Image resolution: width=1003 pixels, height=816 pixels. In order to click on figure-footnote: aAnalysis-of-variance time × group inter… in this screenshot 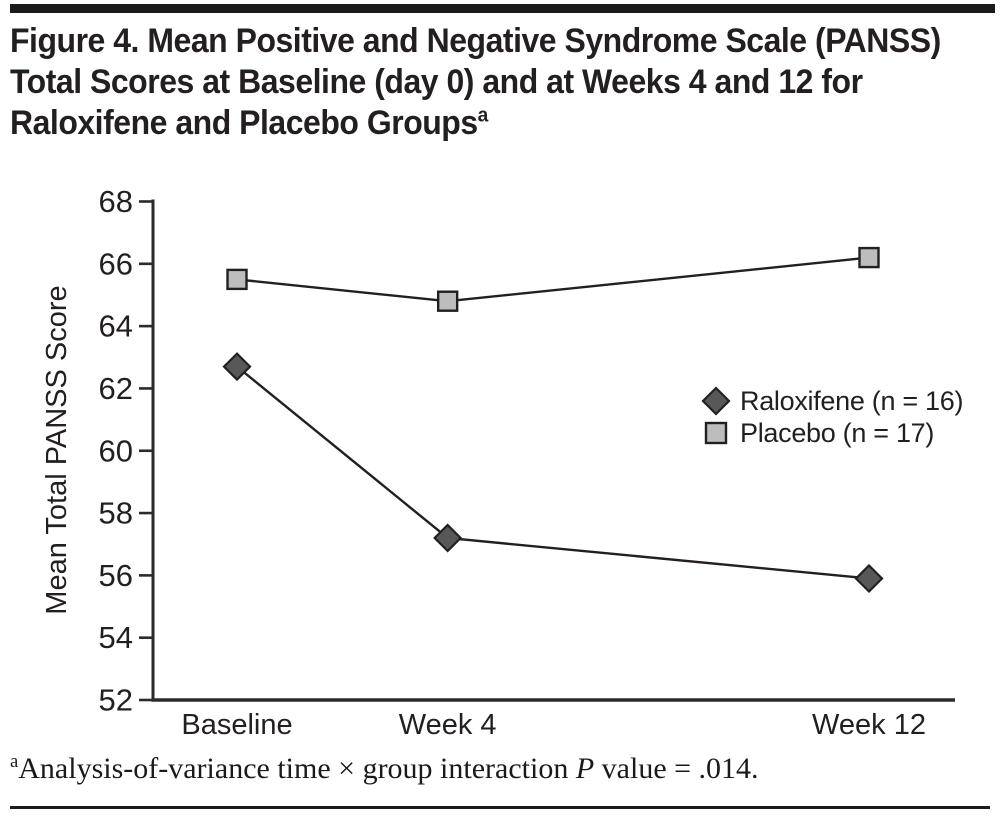, I will do `click(384, 769)`.